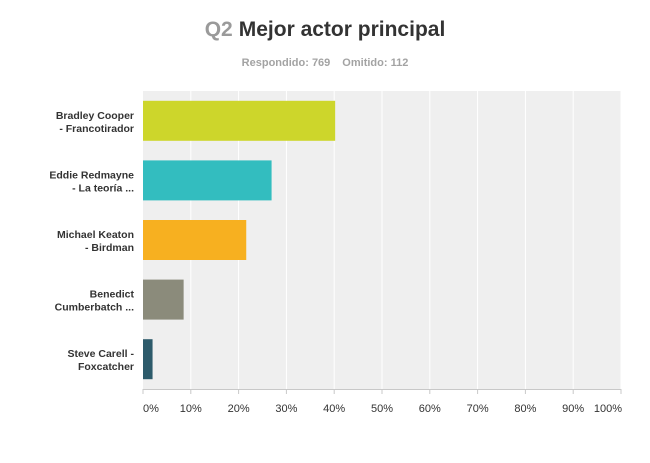 This screenshot has height=463, width=650. I want to click on category-label-3: Michael Keaton - Birdman, so click(95, 241).